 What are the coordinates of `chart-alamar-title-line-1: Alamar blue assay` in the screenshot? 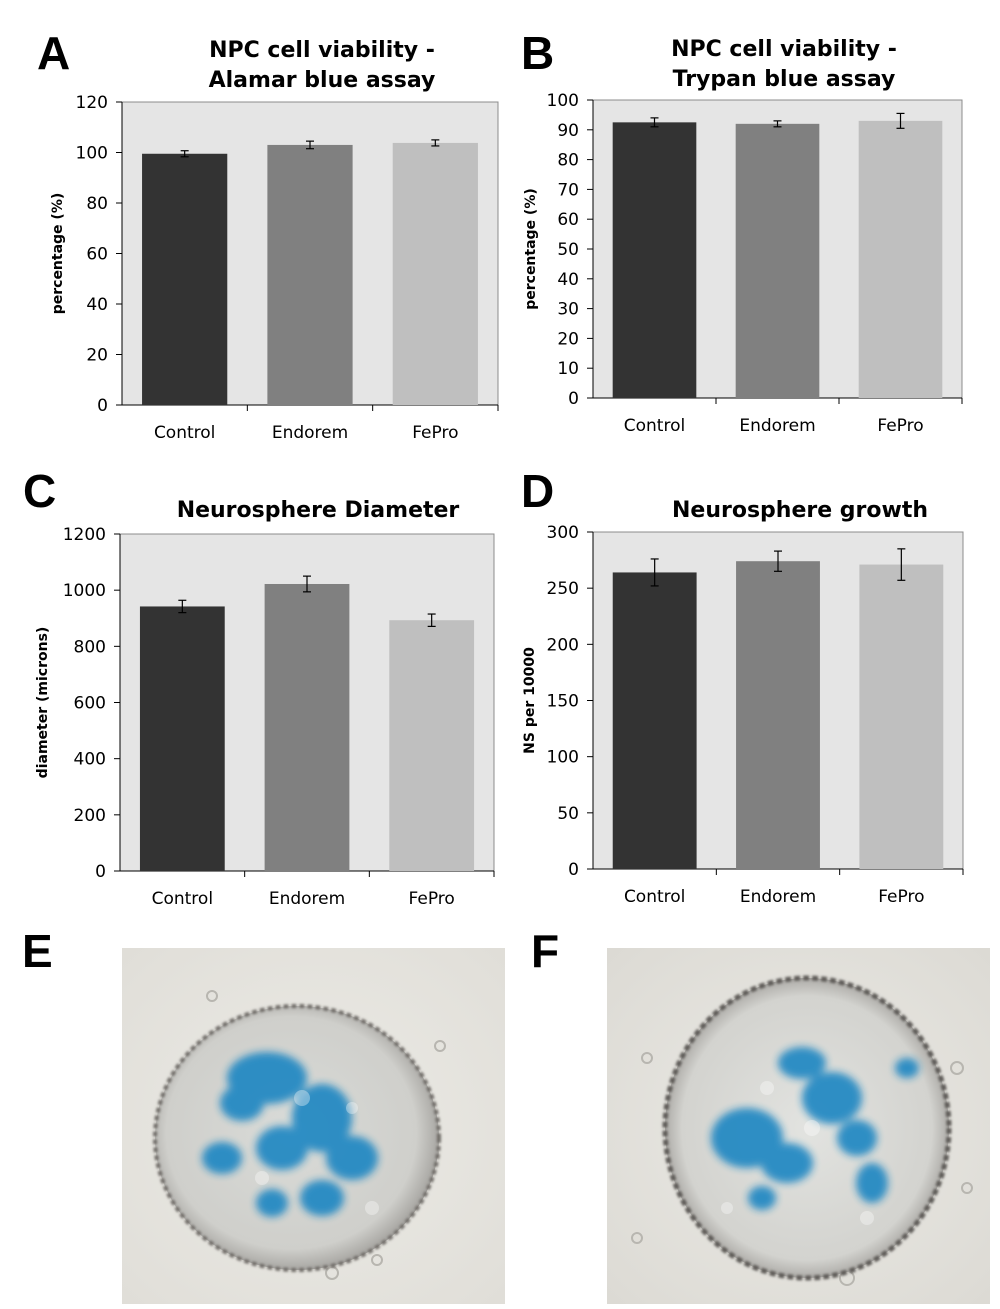 It's located at (322, 80).